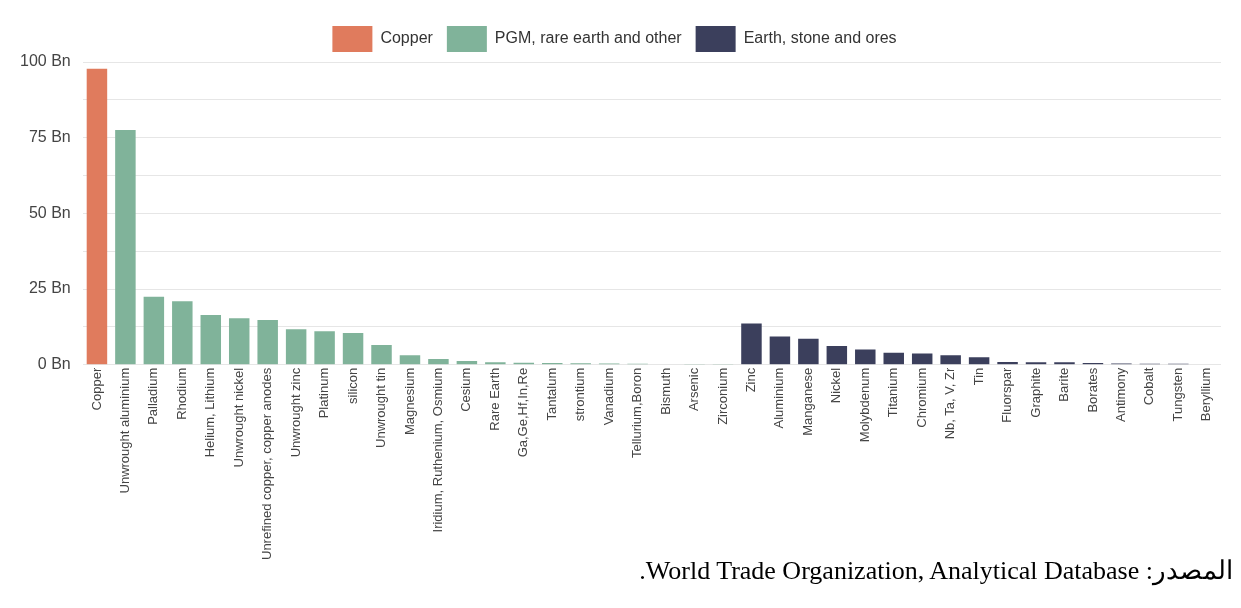 Image resolution: width=1241 pixels, height=608 pixels. What do you see at coordinates (637, 413) in the screenshot?
I see `x-tick-label: Tellurium,Boron` at bounding box center [637, 413].